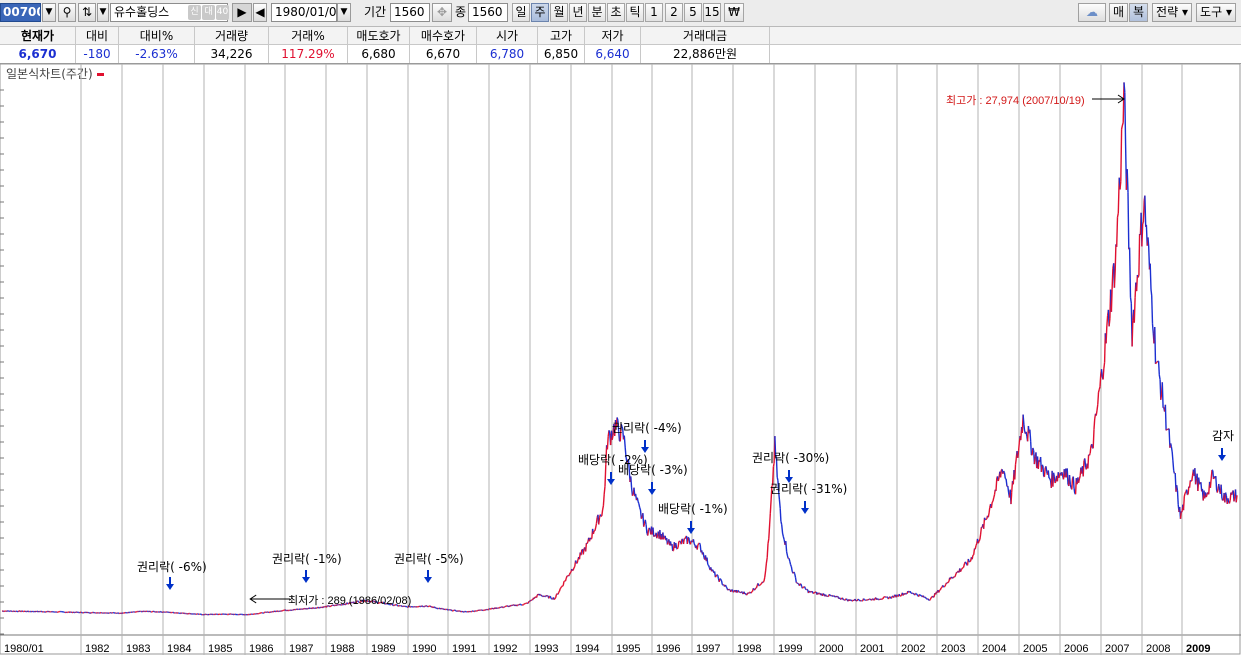  I want to click on interval-button-6: 틱, so click(635, 12).